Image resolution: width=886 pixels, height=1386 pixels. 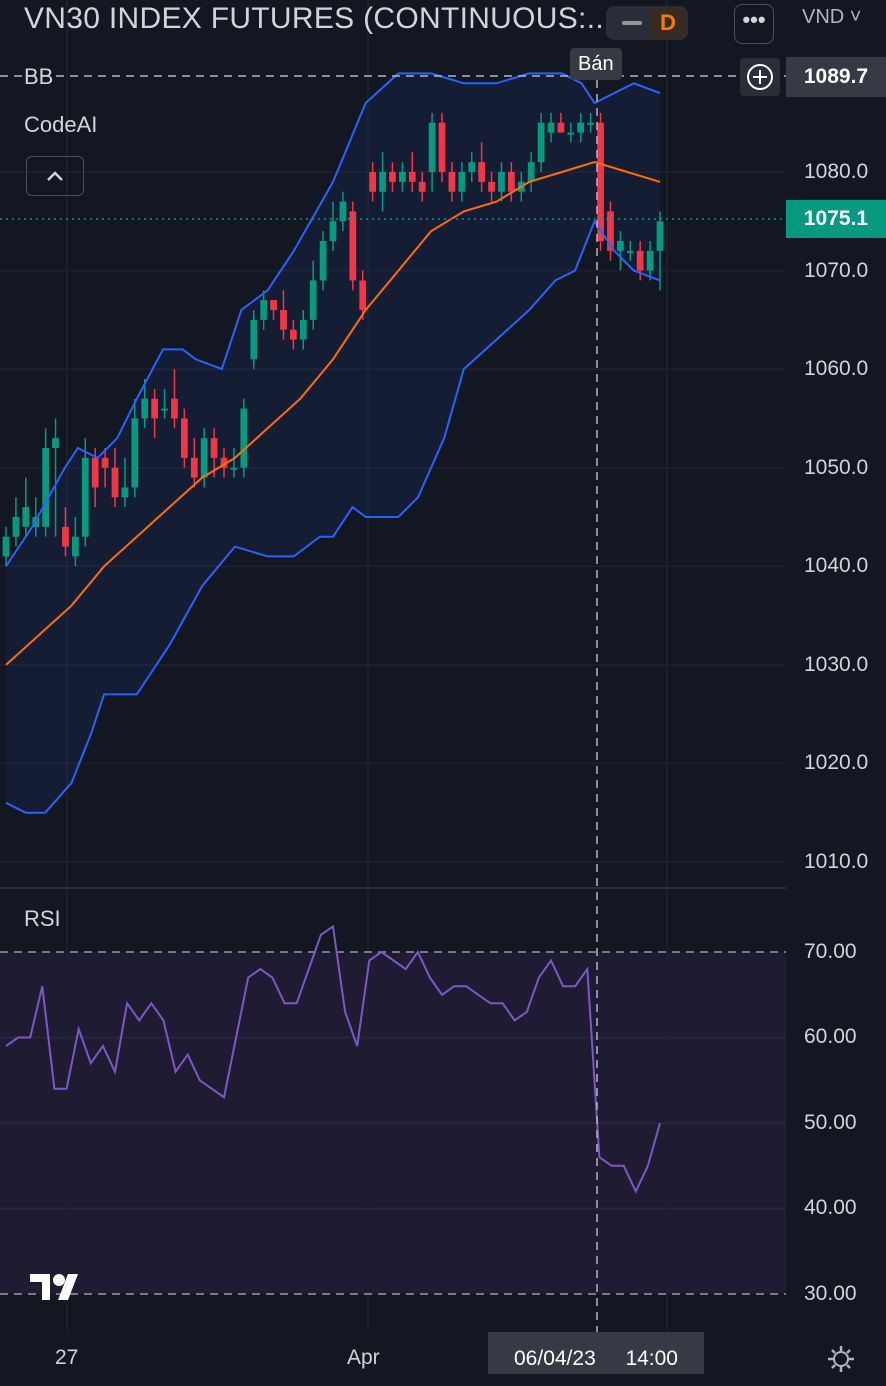 I want to click on rsi-tick: 30.00, so click(x=830, y=1293).